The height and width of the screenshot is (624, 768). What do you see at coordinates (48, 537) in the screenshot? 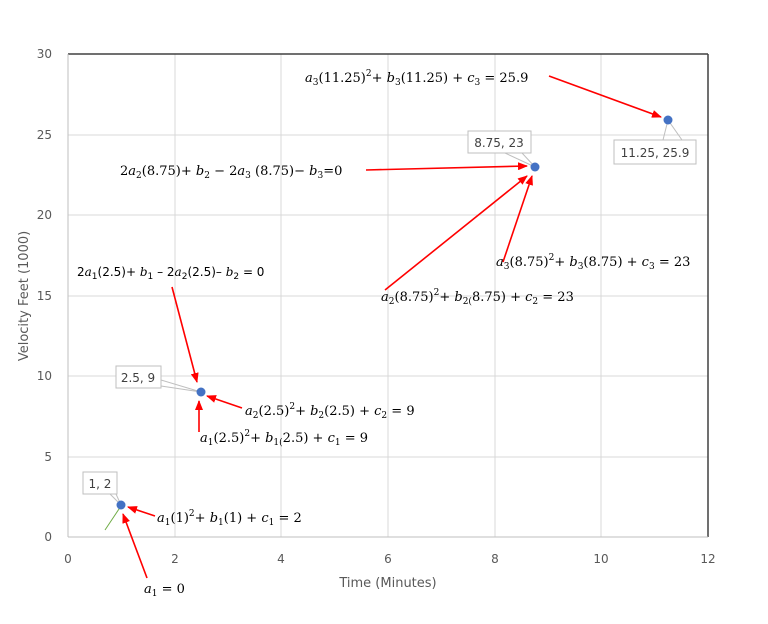
I see `y-tick: 0` at bounding box center [48, 537].